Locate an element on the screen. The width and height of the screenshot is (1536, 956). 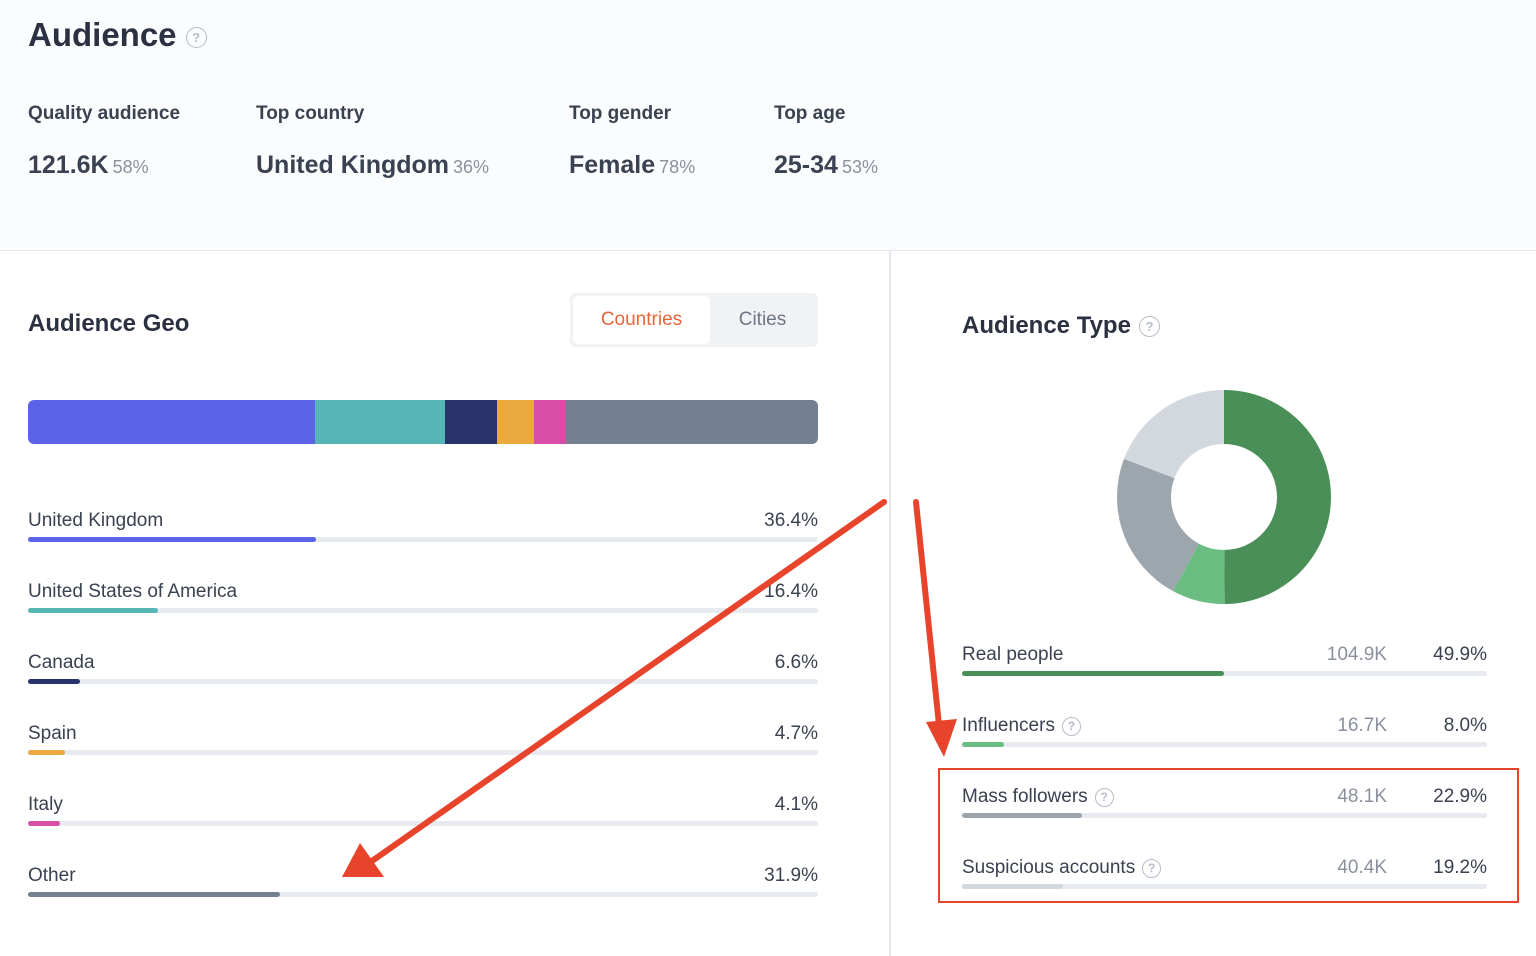
stat-top-age: Top age 25-34 53% is located at coordinates (826, 141).